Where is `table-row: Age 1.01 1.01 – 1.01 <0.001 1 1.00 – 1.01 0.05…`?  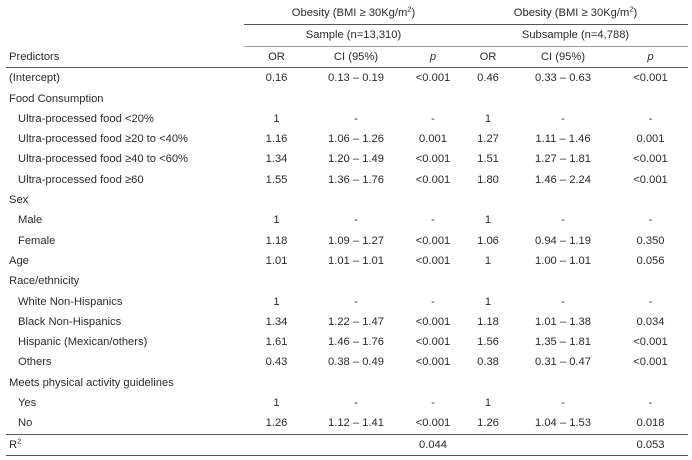
table-row: Age 1.01 1.01 – 1.01 <0.001 1 1.00 – 1.01 0.05… is located at coordinates (347, 261).